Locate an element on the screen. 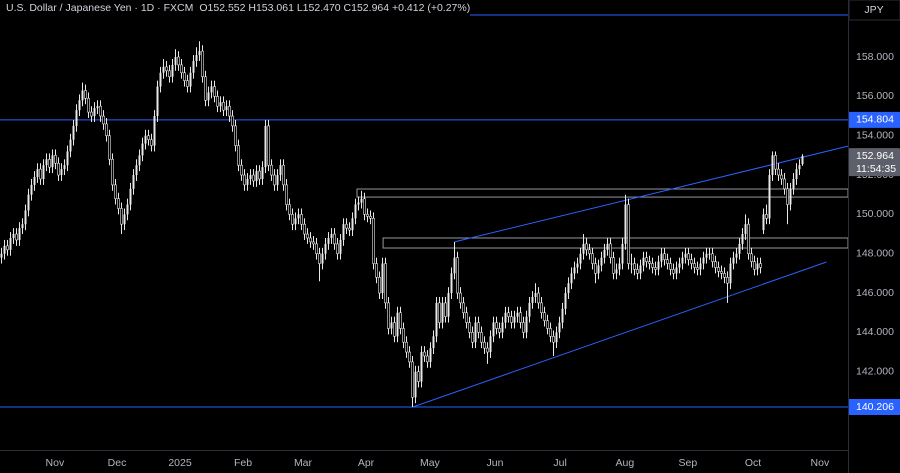  level-label-box is located at coordinates (874, 407).